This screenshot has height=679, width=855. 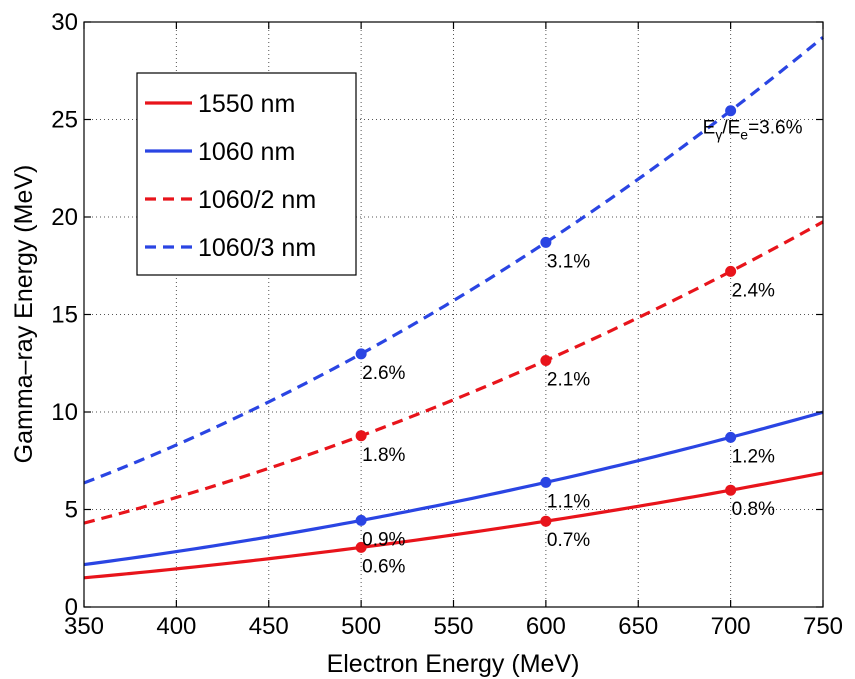 What do you see at coordinates (568, 380) in the screenshot?
I see `point-label-2-1: 2.1%` at bounding box center [568, 380].